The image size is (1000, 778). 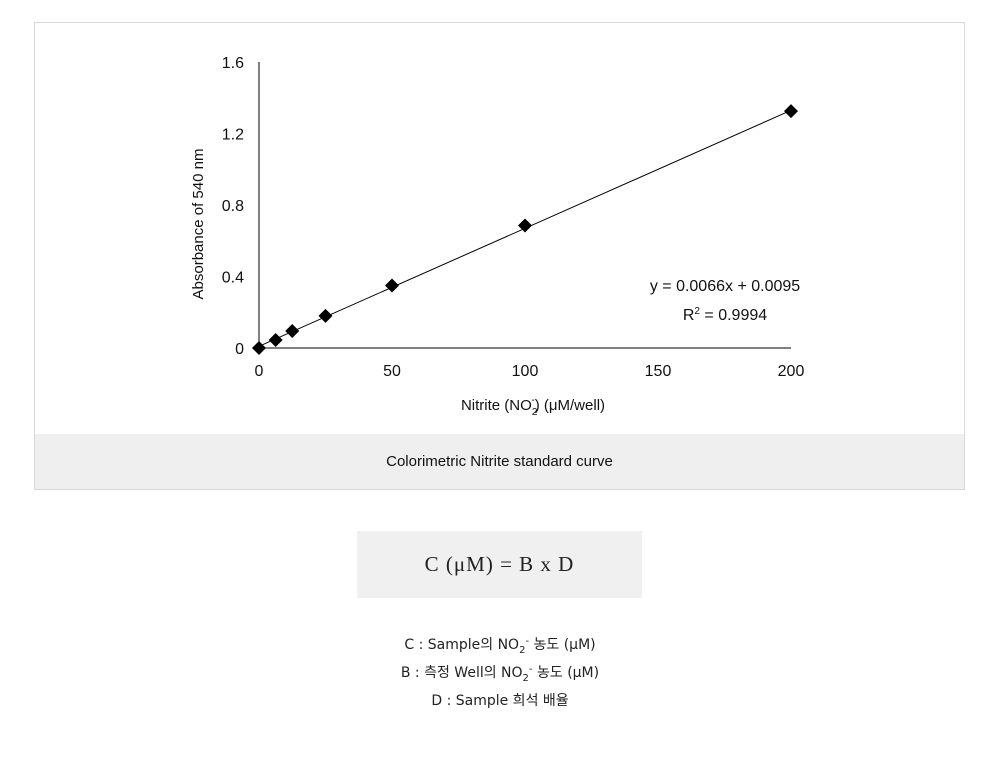 What do you see at coordinates (461, 673) in the screenshot?
I see `legend-b-pre: B : 측정 Well의 NO` at bounding box center [461, 673].